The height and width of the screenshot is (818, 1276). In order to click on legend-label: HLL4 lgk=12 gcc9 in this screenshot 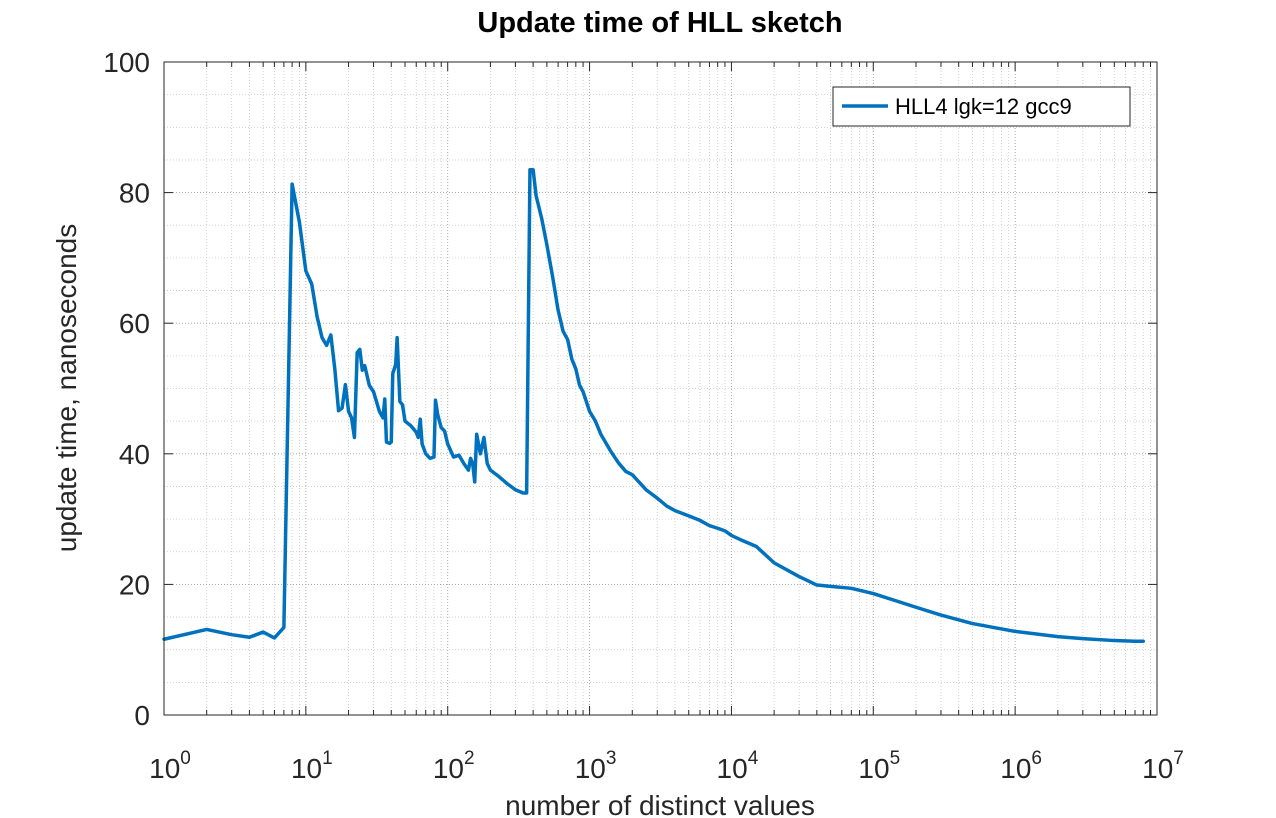, I will do `click(983, 106)`.